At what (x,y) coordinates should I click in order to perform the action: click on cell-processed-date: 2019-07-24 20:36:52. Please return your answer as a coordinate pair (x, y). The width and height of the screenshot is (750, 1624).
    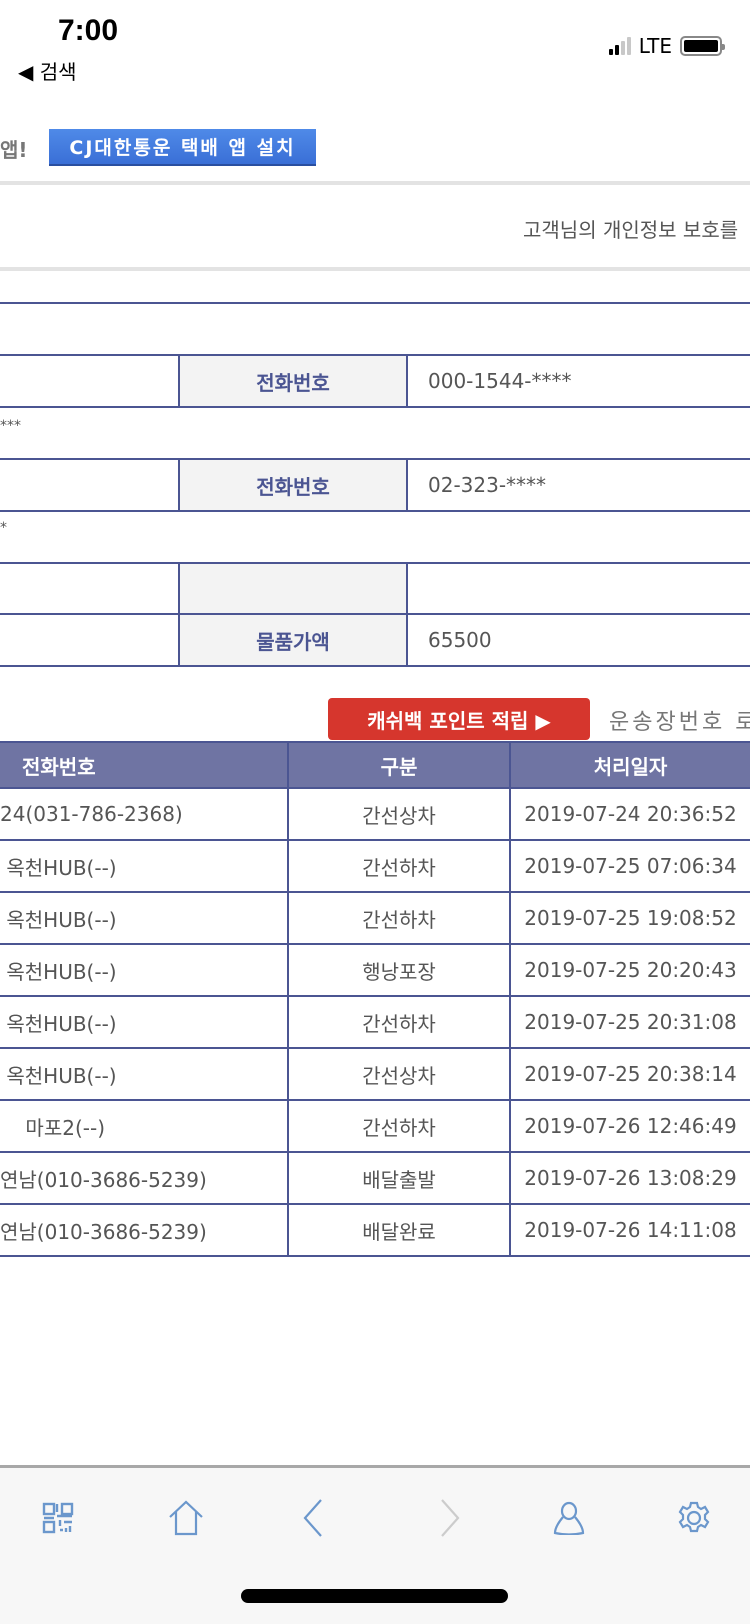
    Looking at the image, I should click on (630, 814).